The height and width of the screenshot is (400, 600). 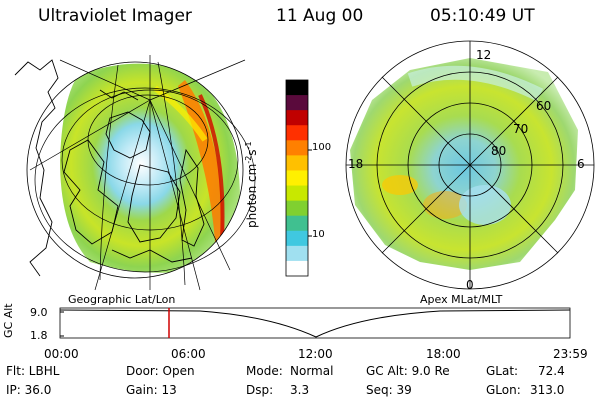 I want to click on mlt-label-6: 6, so click(x=581, y=164).